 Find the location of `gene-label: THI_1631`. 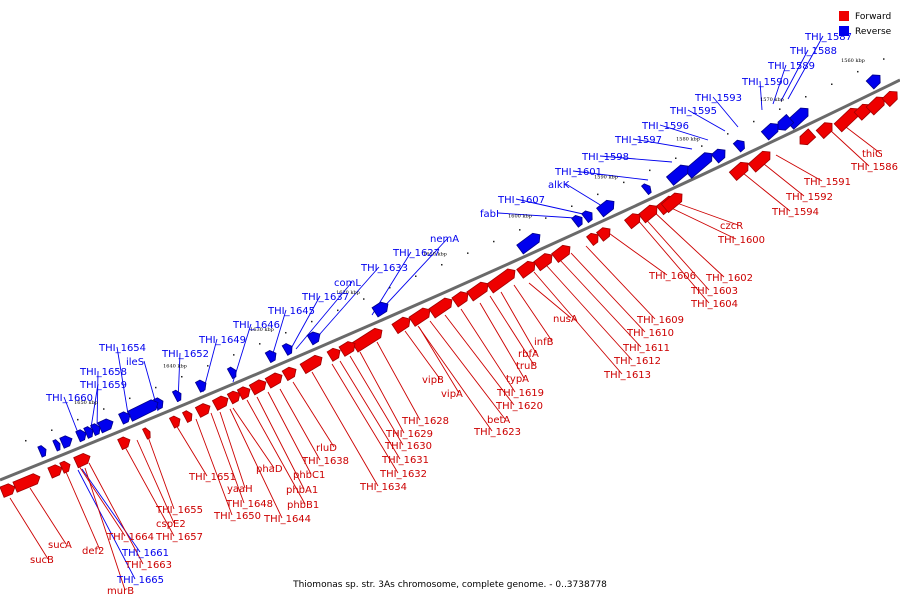

gene-label: THI_1631 is located at coordinates (405, 460).